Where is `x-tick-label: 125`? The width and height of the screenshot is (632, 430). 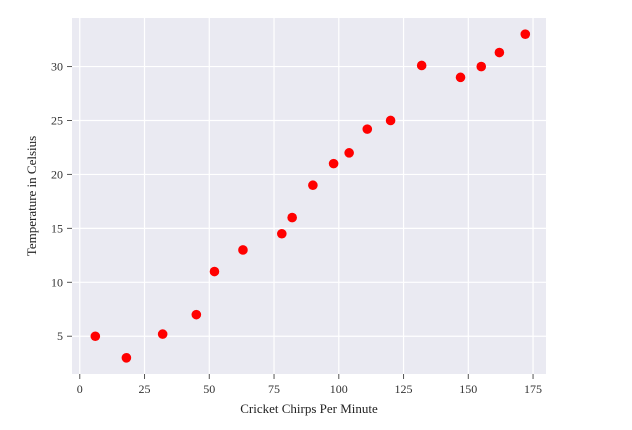 x-tick-label: 125 is located at coordinates (404, 389).